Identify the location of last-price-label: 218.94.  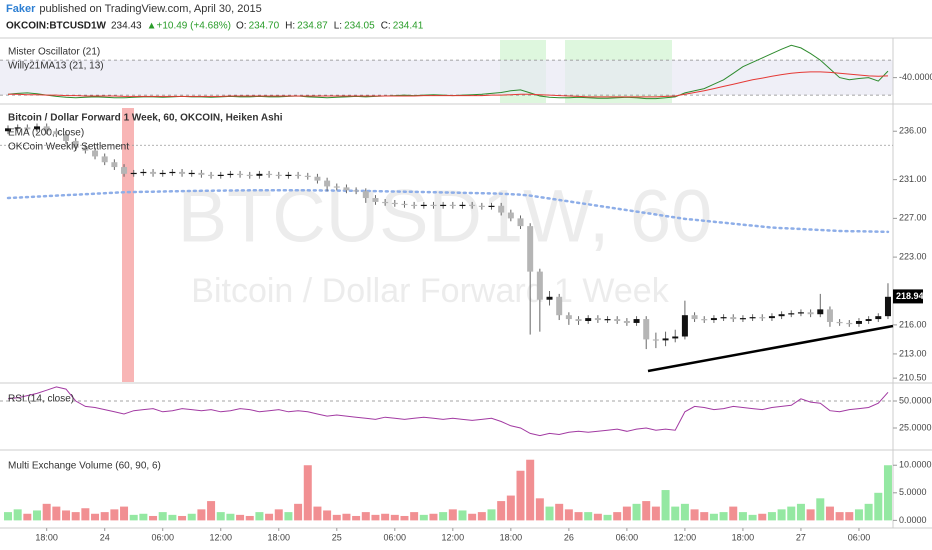
(910, 296).